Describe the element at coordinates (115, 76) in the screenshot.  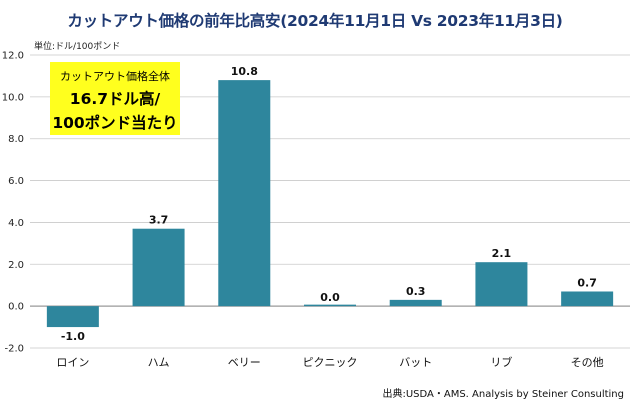
I see `callout-line-1: カットアウト価格全体` at that location.